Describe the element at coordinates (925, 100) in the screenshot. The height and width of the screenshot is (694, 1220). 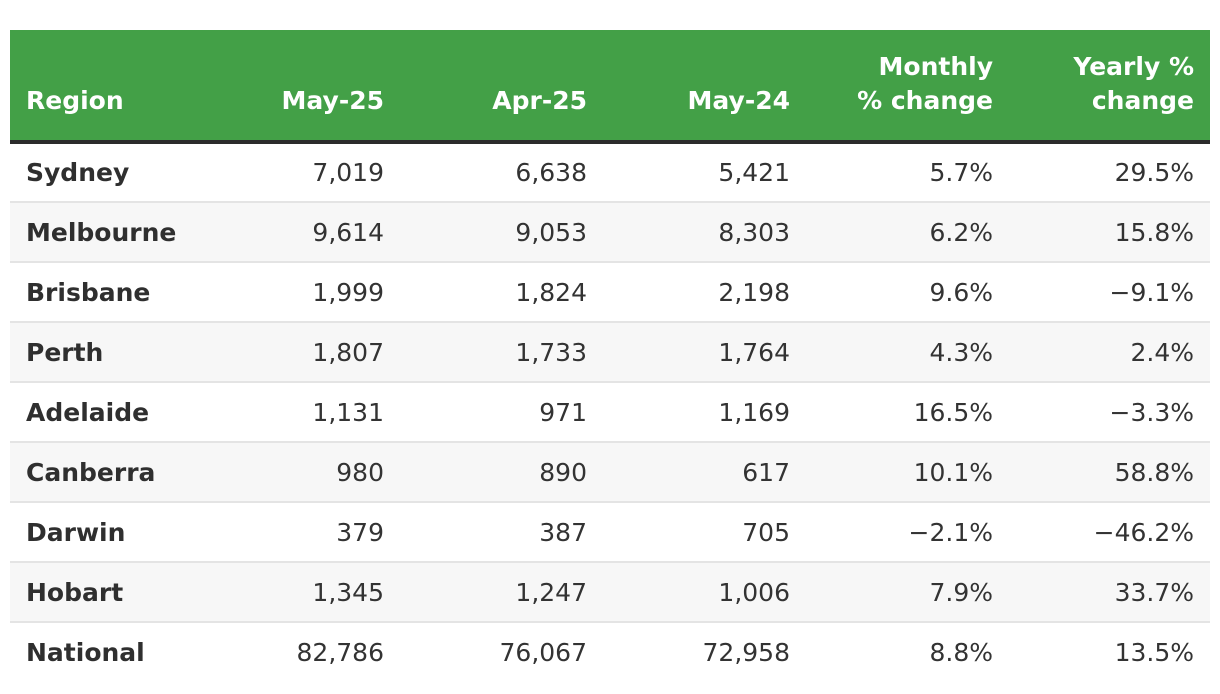
I see `column-header-monthly-line2: % change` at that location.